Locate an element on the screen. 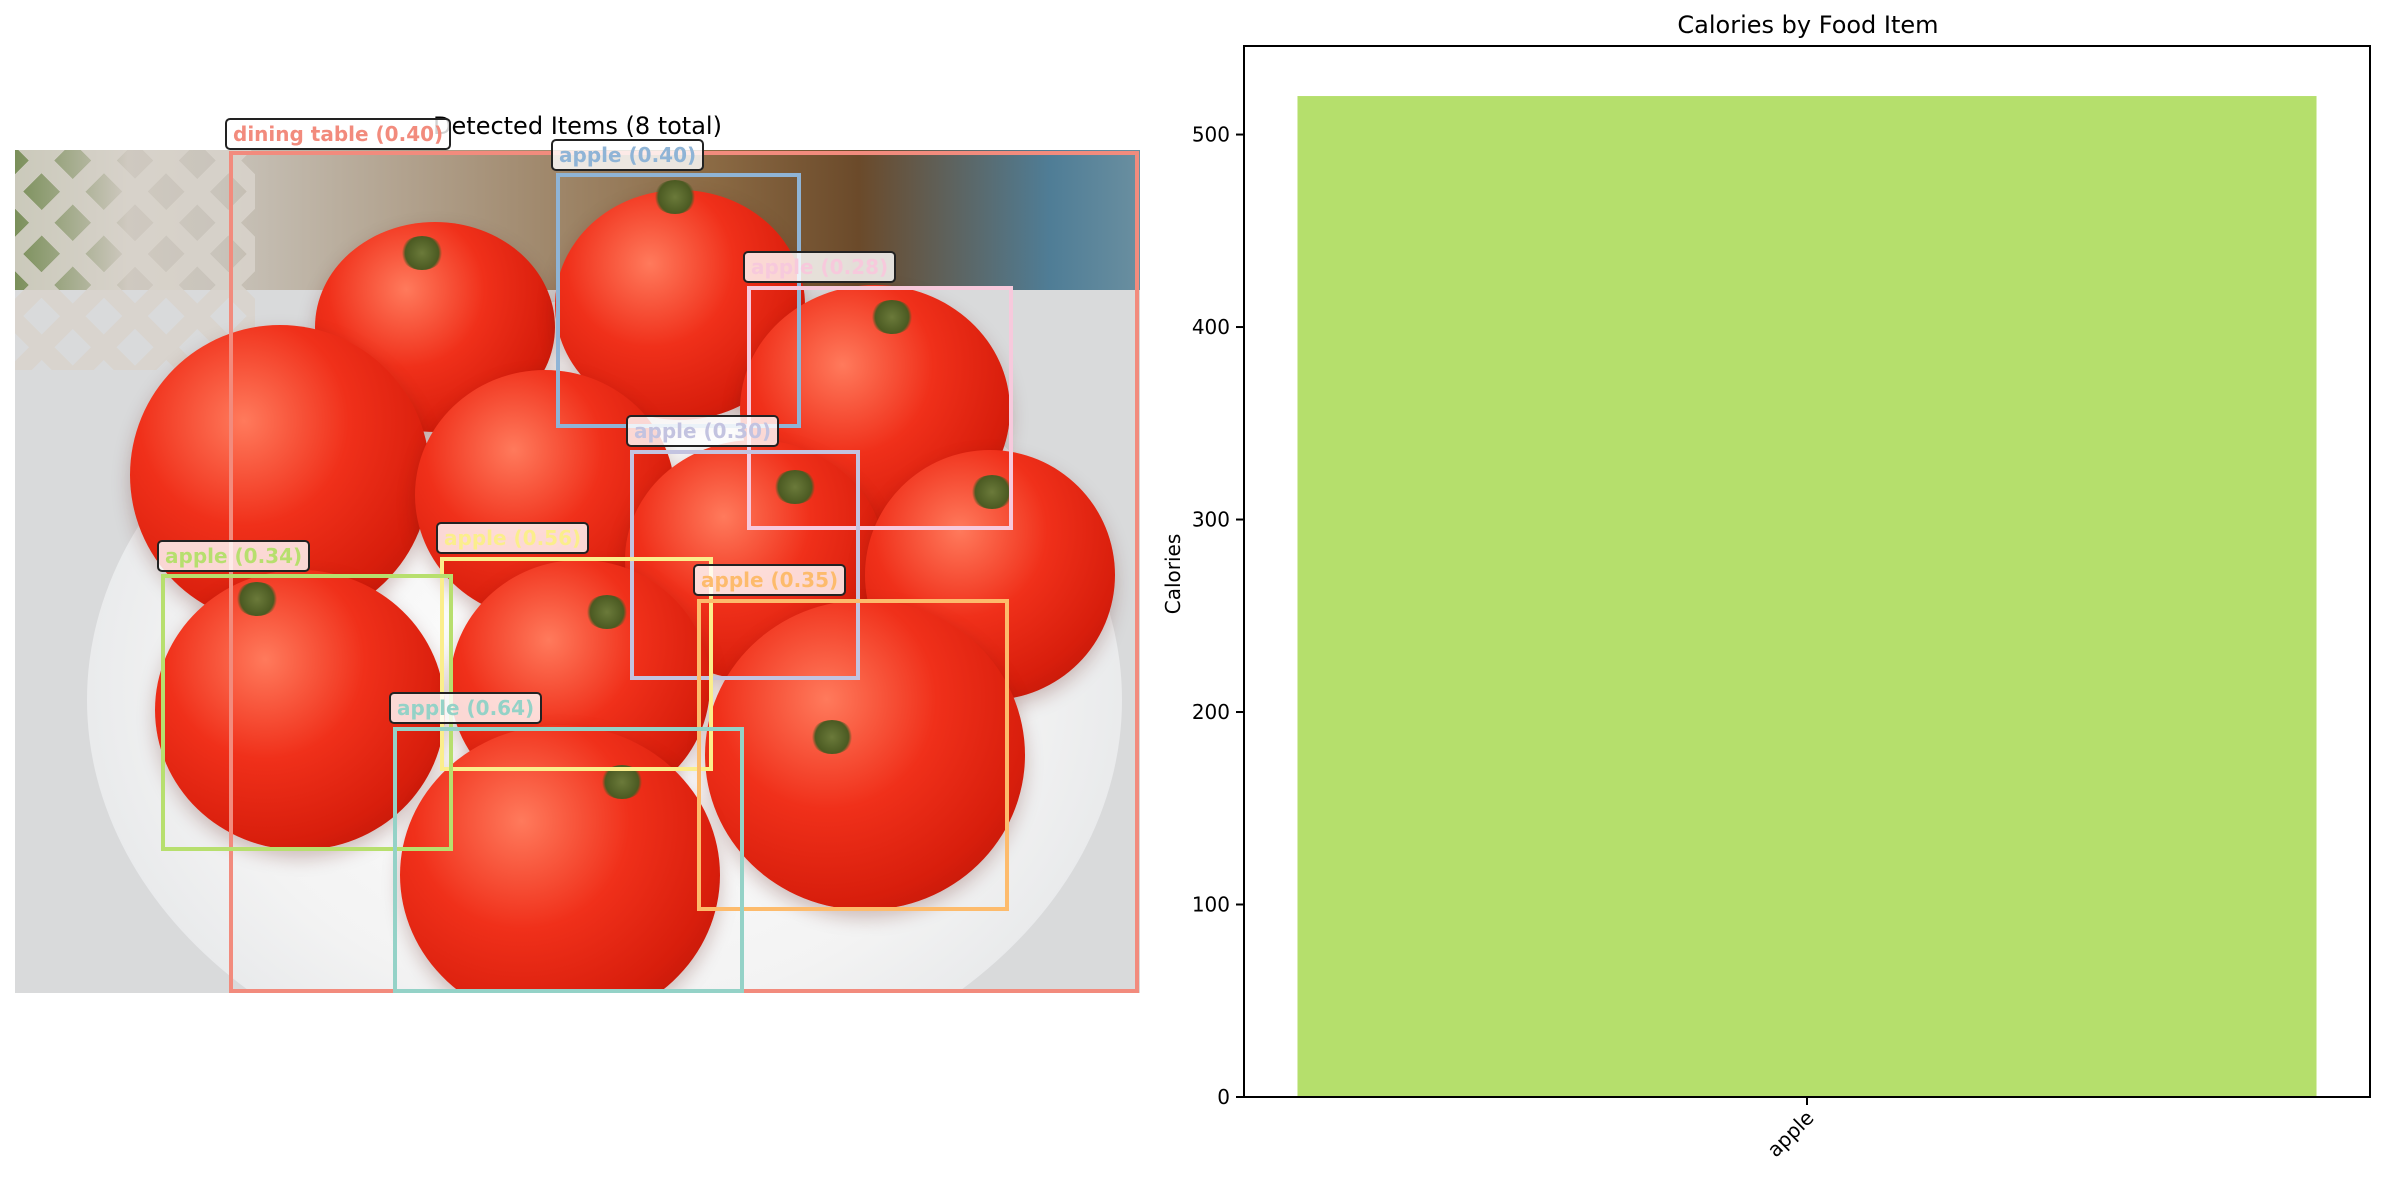  y-tick-label: 400 is located at coordinates (1211, 327).